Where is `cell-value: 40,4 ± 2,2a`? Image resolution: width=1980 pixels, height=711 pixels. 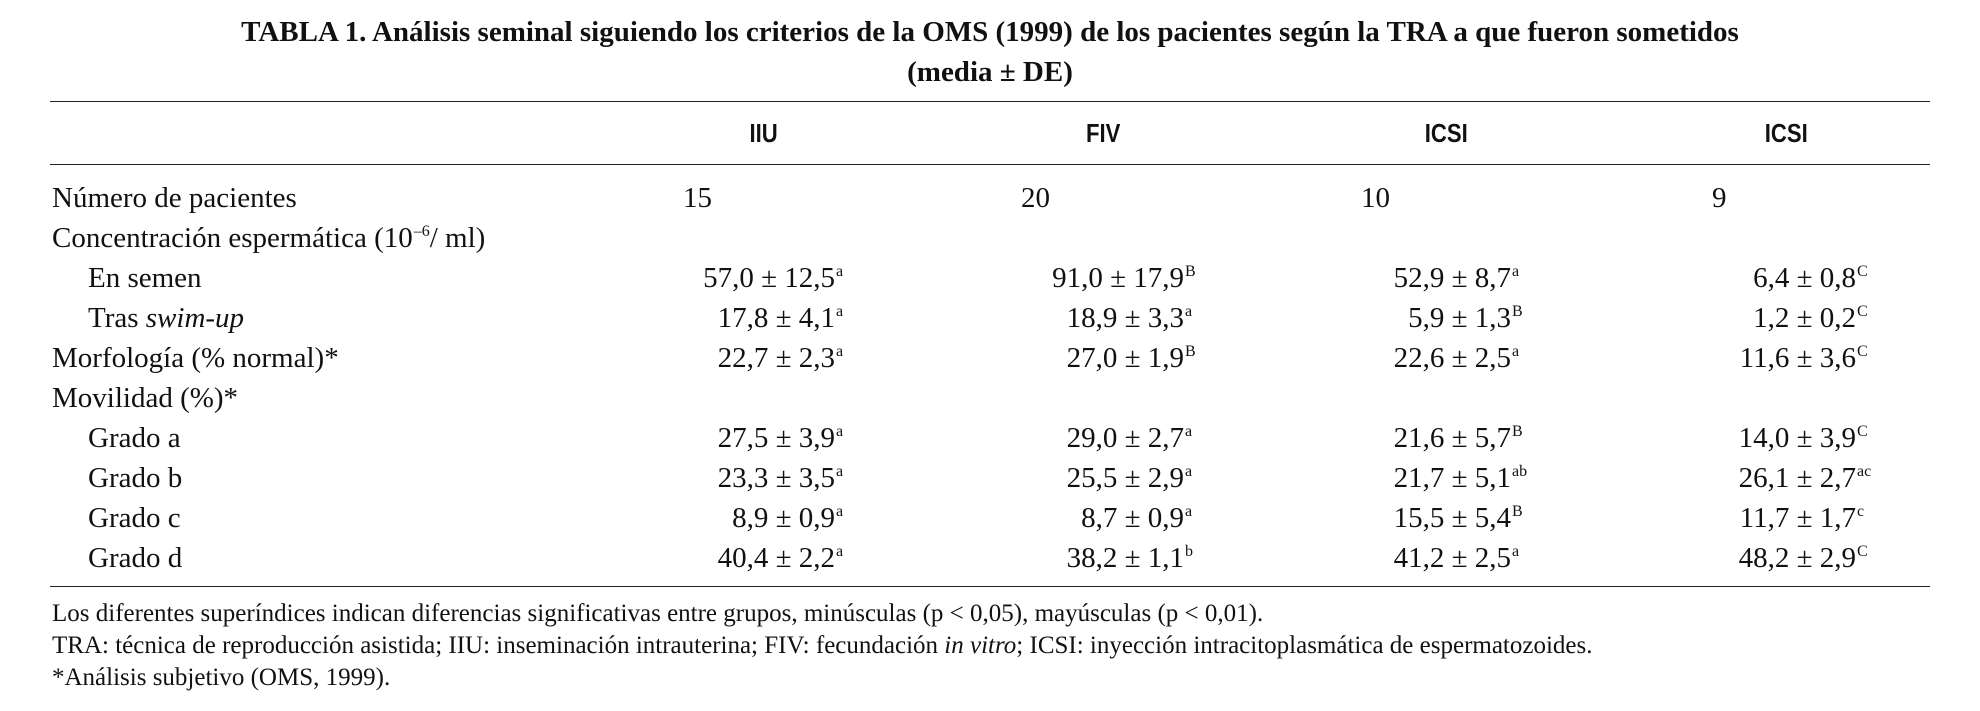 cell-value: 40,4 ± 2,2a is located at coordinates (780, 558).